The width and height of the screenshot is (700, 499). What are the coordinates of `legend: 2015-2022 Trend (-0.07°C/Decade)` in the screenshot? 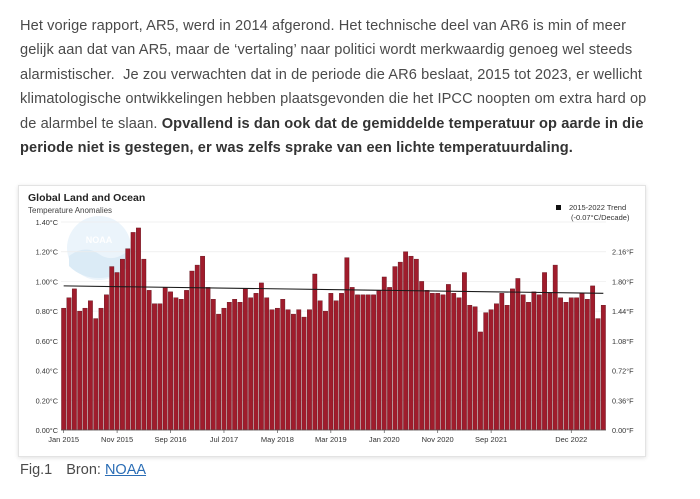 It's located at (593, 212).